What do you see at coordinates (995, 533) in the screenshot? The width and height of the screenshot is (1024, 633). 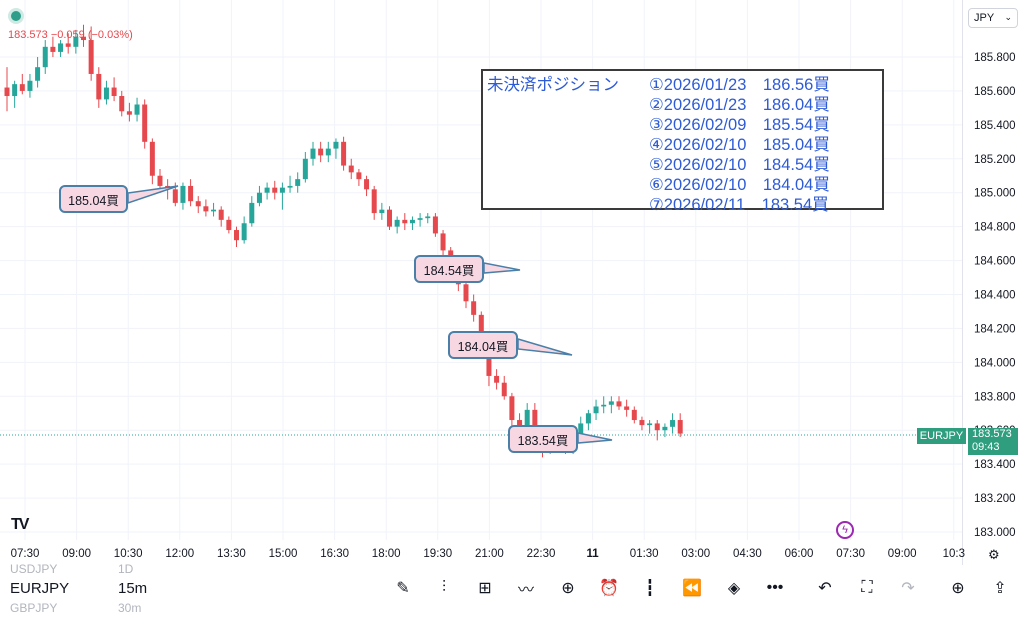 I see `price-tick-label: 183.000` at bounding box center [995, 533].